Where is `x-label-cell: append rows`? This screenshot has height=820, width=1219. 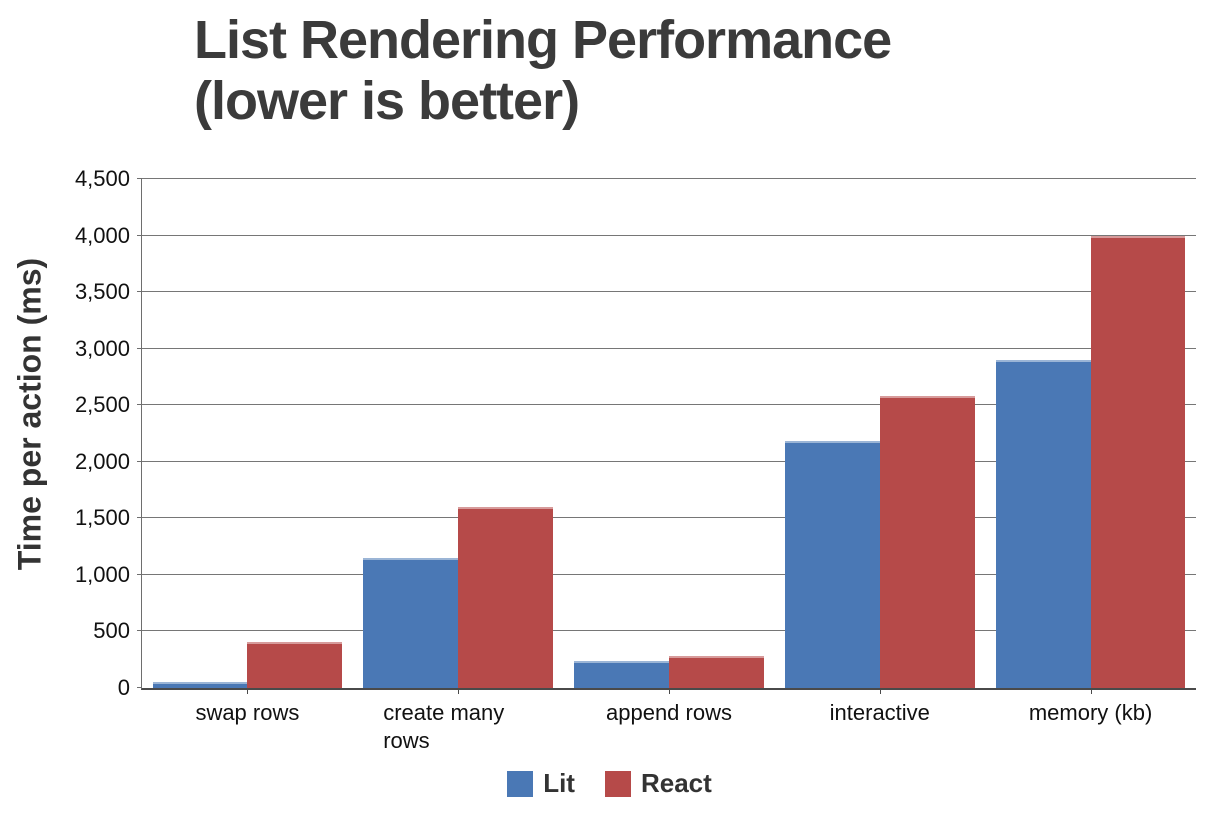 x-label-cell: append rows is located at coordinates (669, 727).